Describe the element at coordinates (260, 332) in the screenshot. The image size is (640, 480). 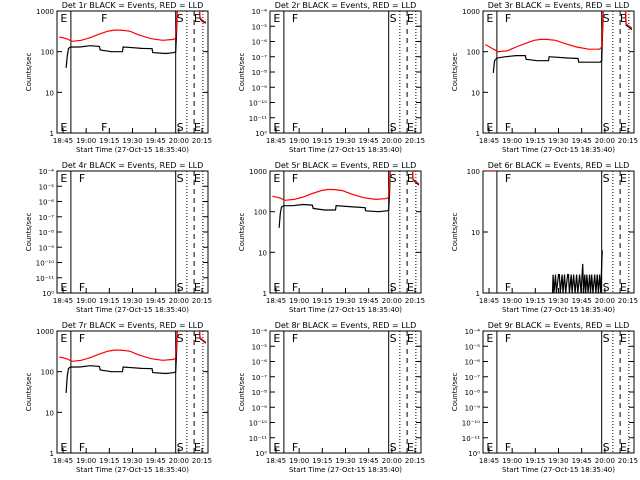
I see `y-tick-label: 10⁻⁴` at that location.